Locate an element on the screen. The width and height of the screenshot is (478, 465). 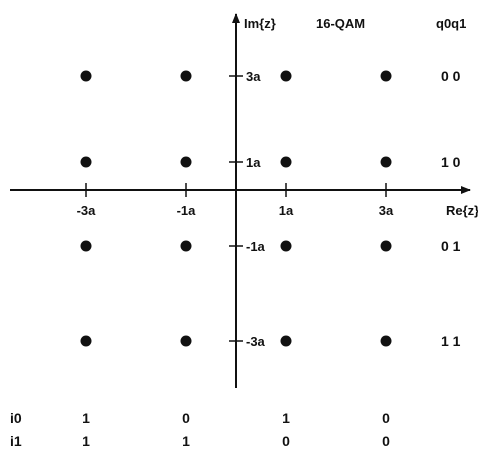
y-tick-label: -3a is located at coordinates (256, 341).